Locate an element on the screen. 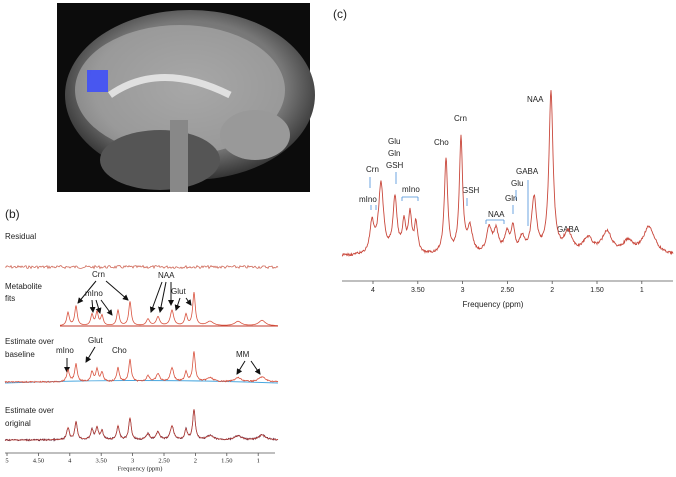 Image resolution: width=676 pixels, height=477 pixels. x-tick-label: 5 is located at coordinates (6, 460).